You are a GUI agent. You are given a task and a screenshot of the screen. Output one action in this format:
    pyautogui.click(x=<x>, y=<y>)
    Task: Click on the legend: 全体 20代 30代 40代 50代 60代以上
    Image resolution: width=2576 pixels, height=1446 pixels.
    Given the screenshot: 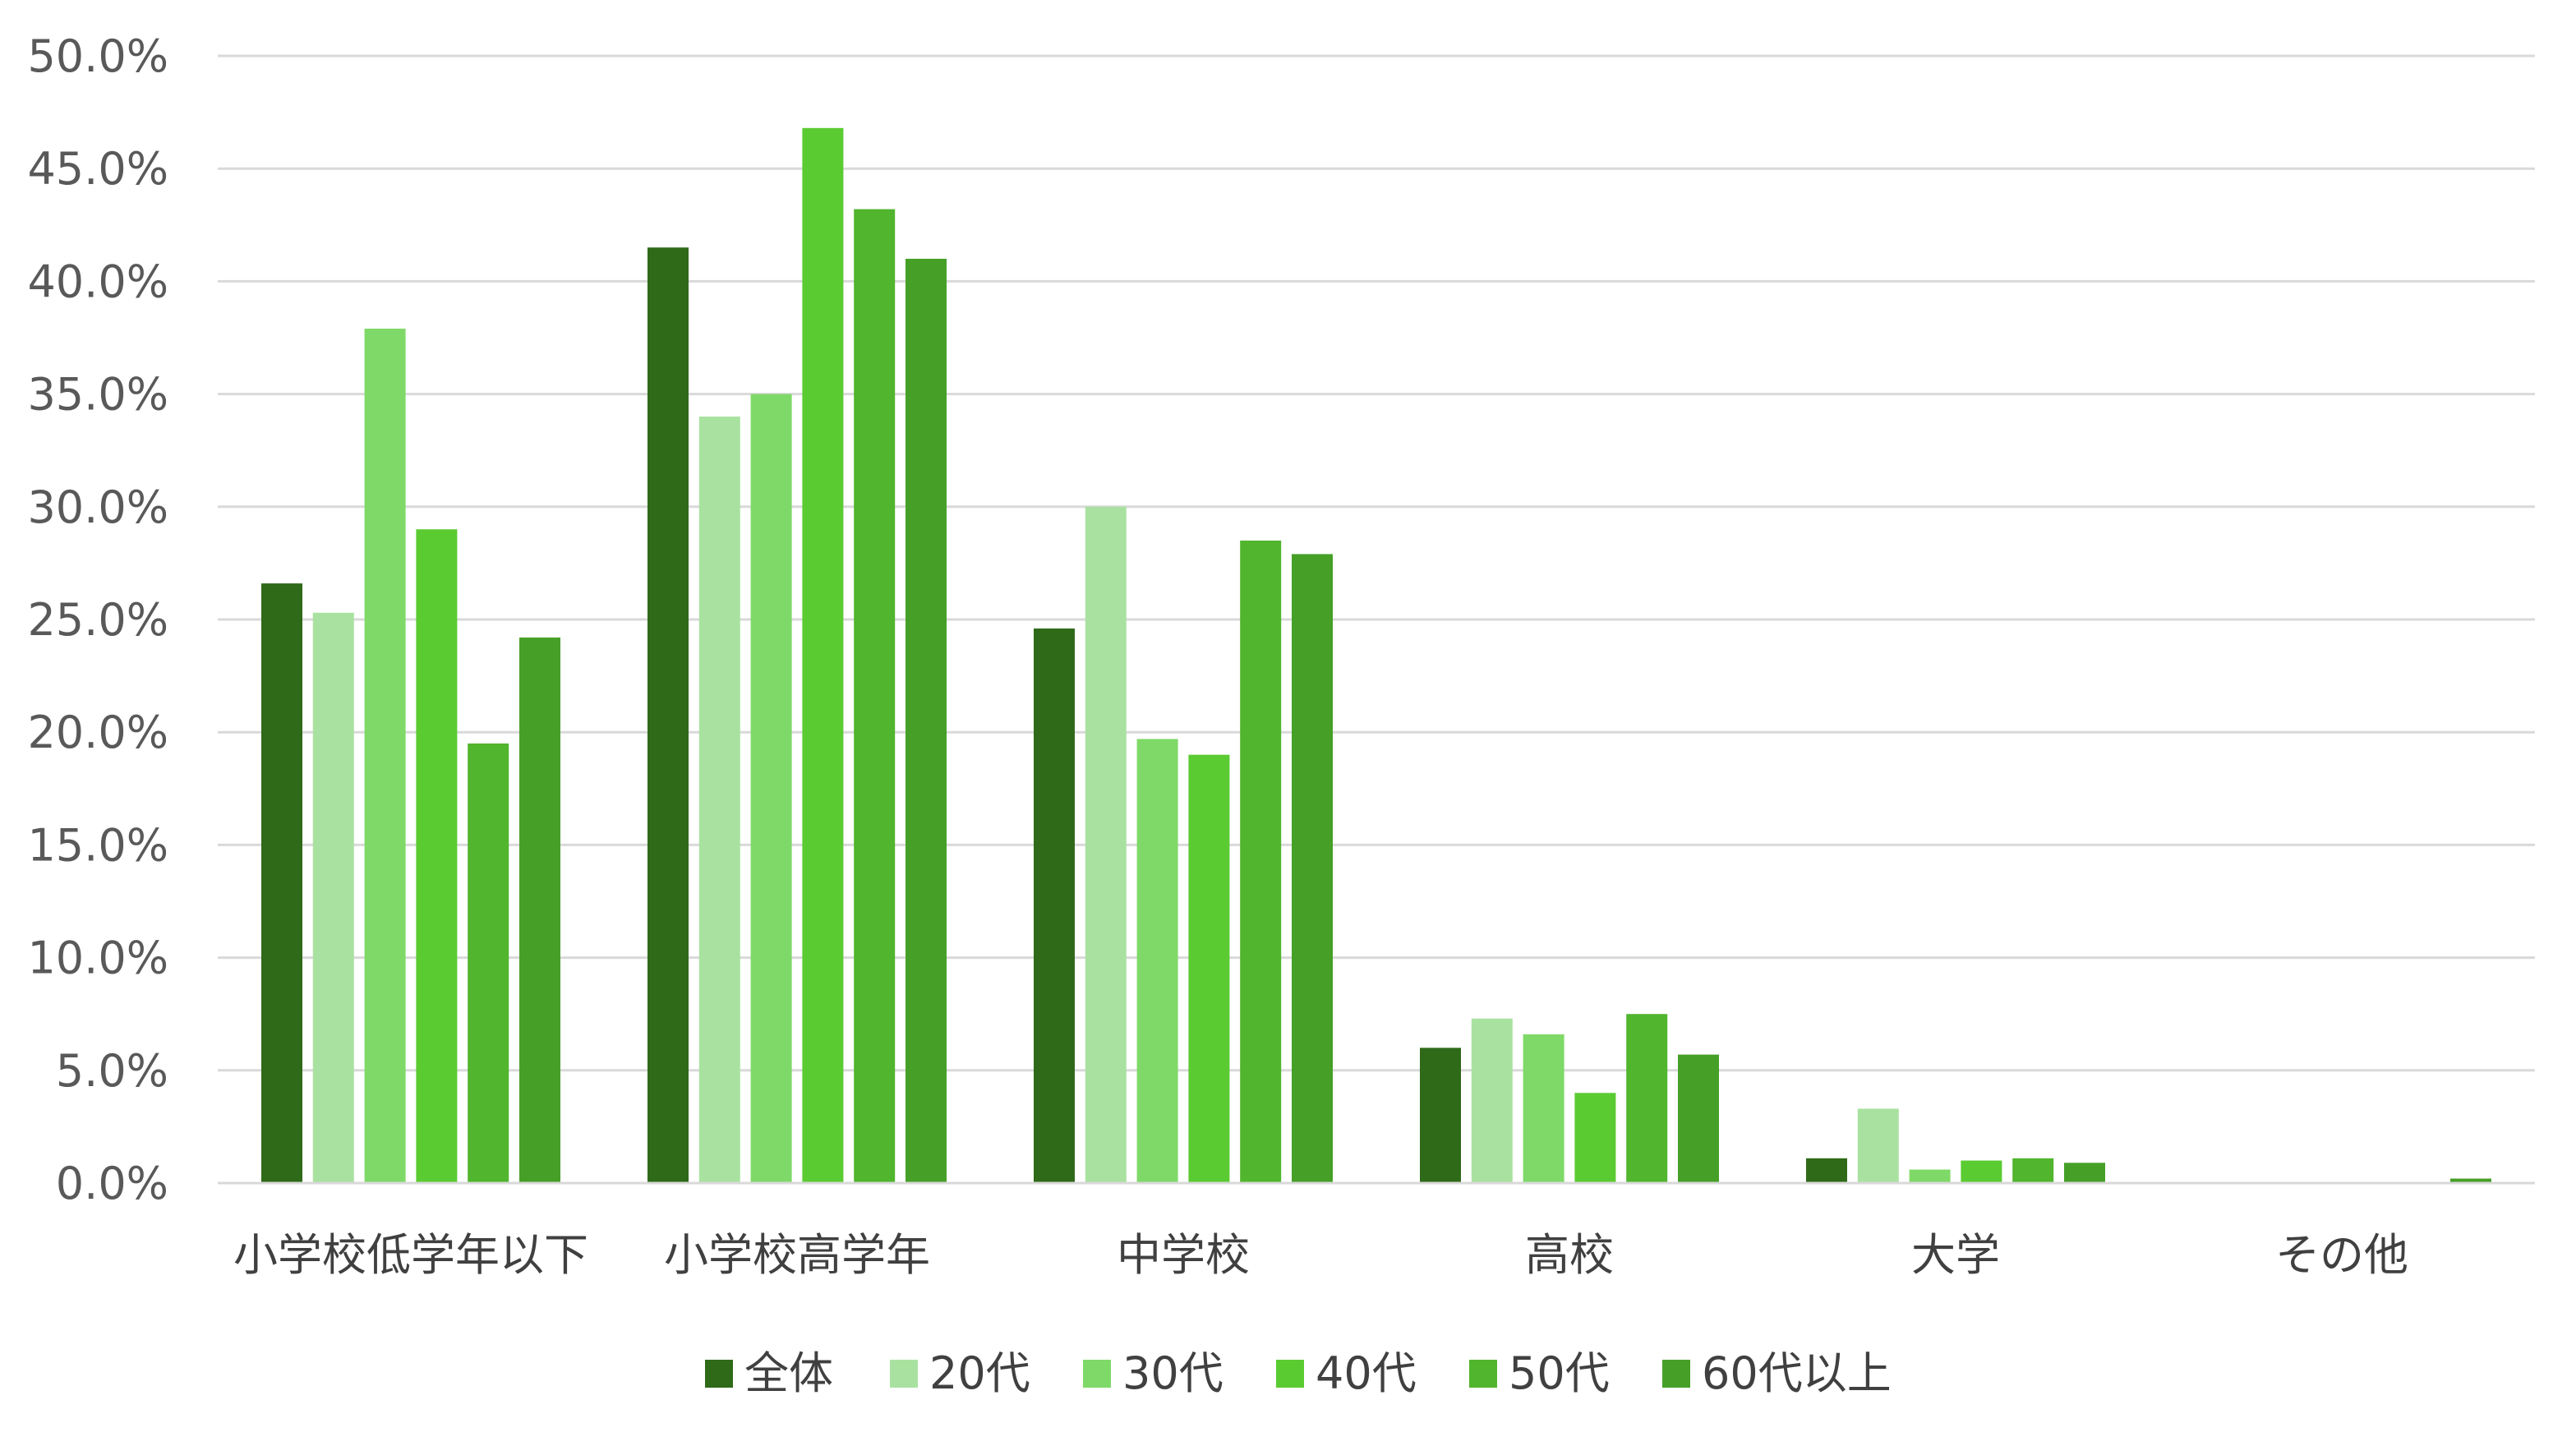 What is the action you would take?
    pyautogui.click(x=1298, y=1373)
    